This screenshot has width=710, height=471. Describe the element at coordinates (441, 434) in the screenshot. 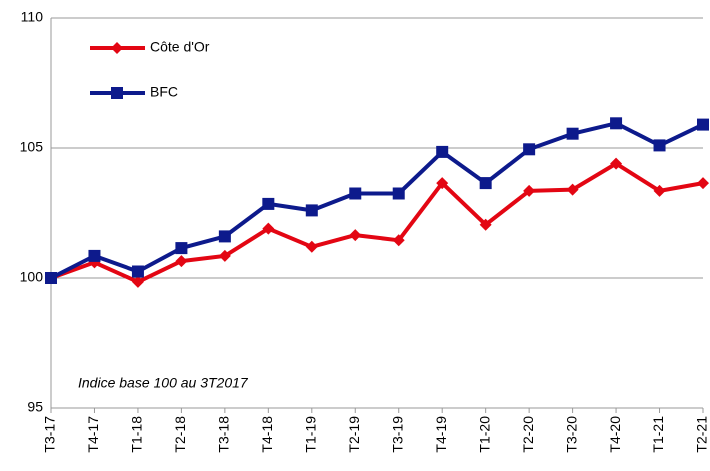

I see `x-tick-label: T4-19` at that location.